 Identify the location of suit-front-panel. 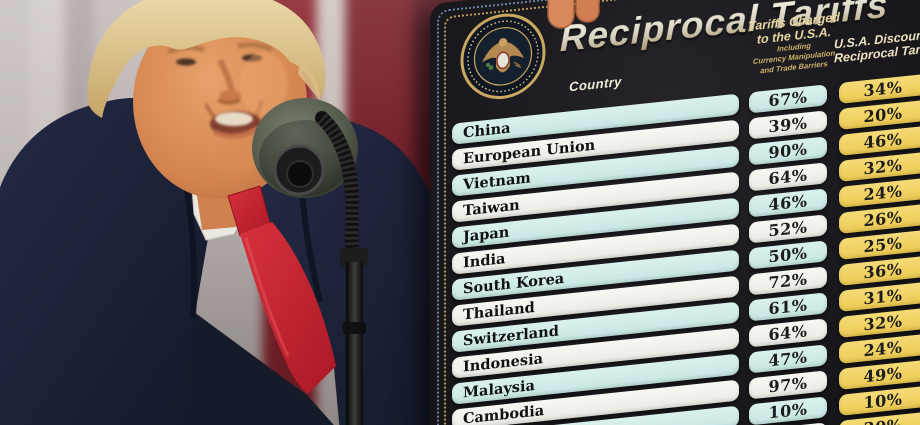
(259, 368).